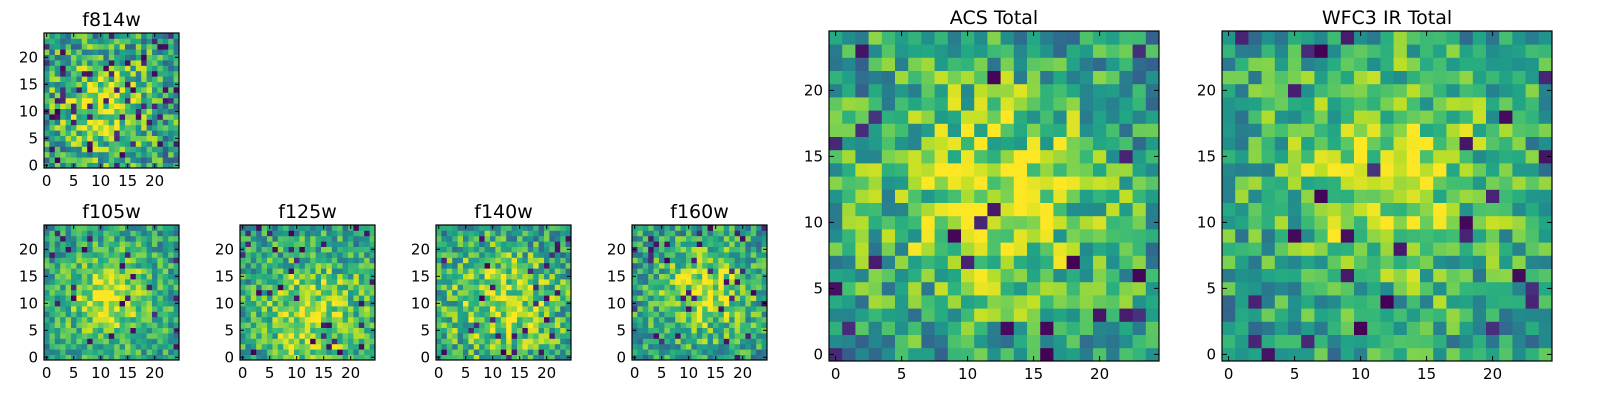 This screenshot has height=400, width=1600. Describe the element at coordinates (33, 165) in the screenshot. I see `y-tick-label: 0` at that location.